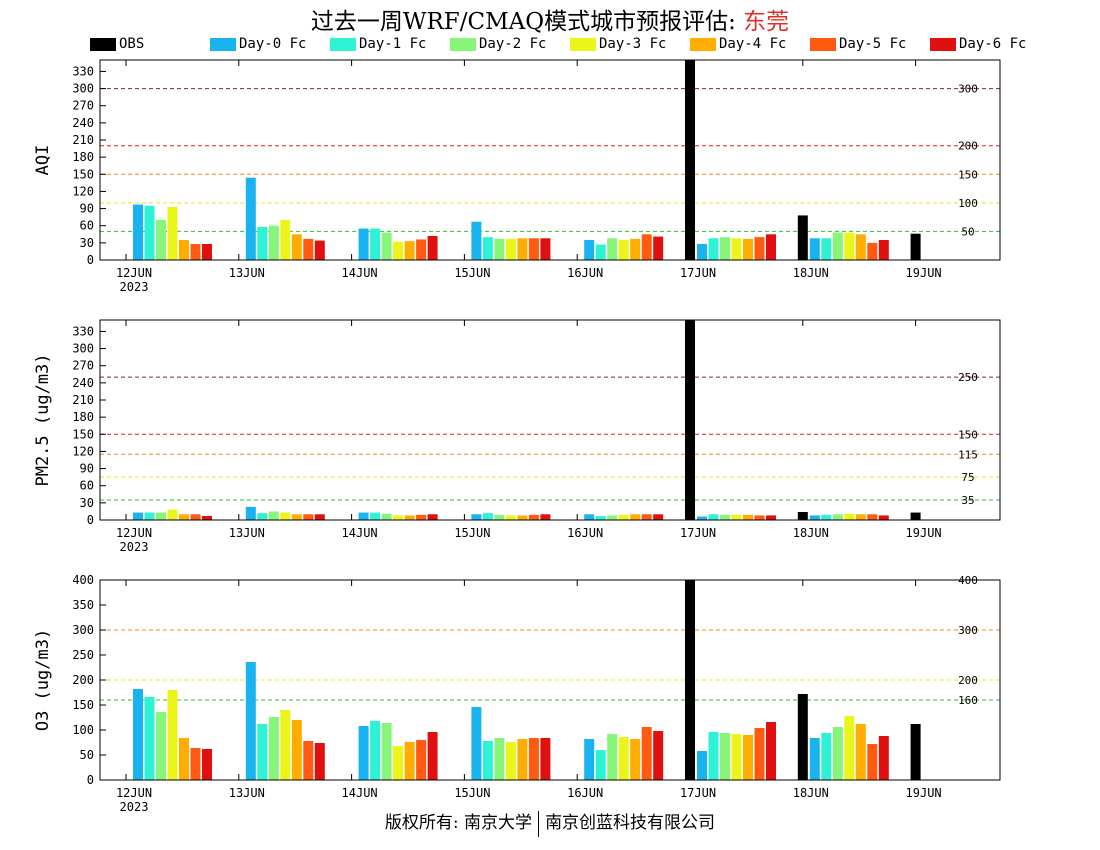  I want to click on y-tick-label: 120, so click(83, 191).